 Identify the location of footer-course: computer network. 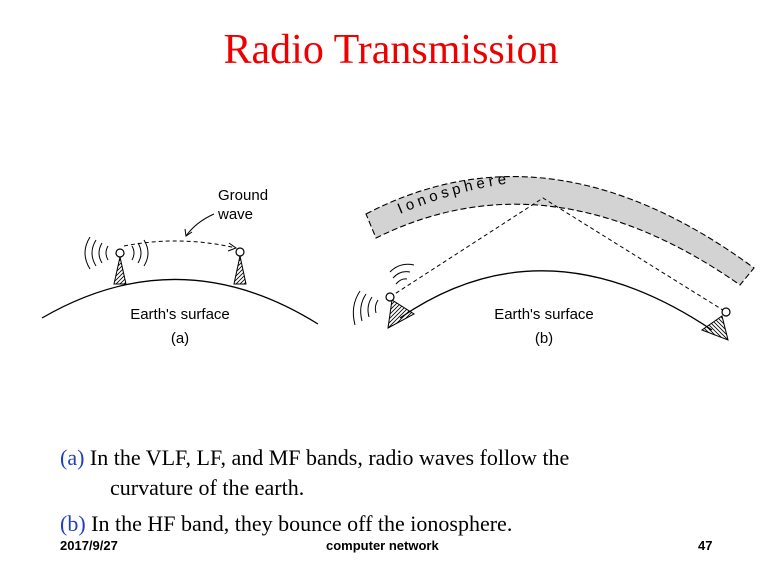
(382, 545).